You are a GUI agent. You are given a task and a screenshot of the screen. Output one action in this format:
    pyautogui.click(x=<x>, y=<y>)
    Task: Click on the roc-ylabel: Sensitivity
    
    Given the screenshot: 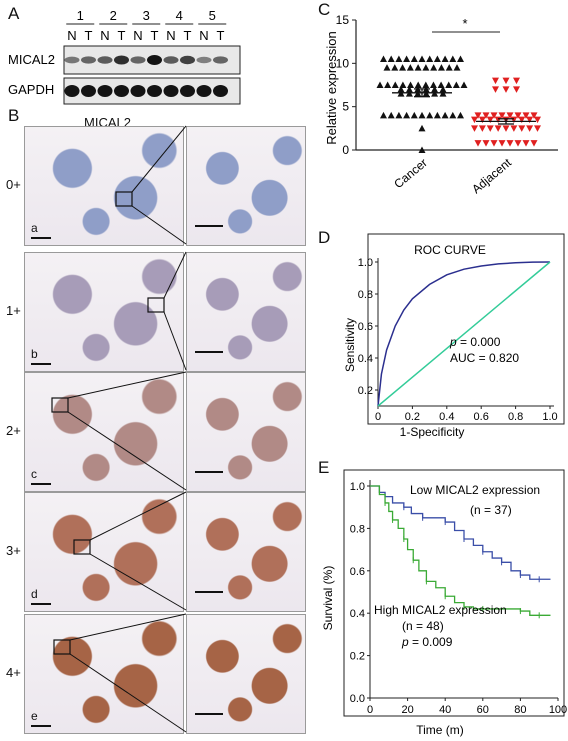 What is the action you would take?
    pyautogui.click(x=350, y=345)
    